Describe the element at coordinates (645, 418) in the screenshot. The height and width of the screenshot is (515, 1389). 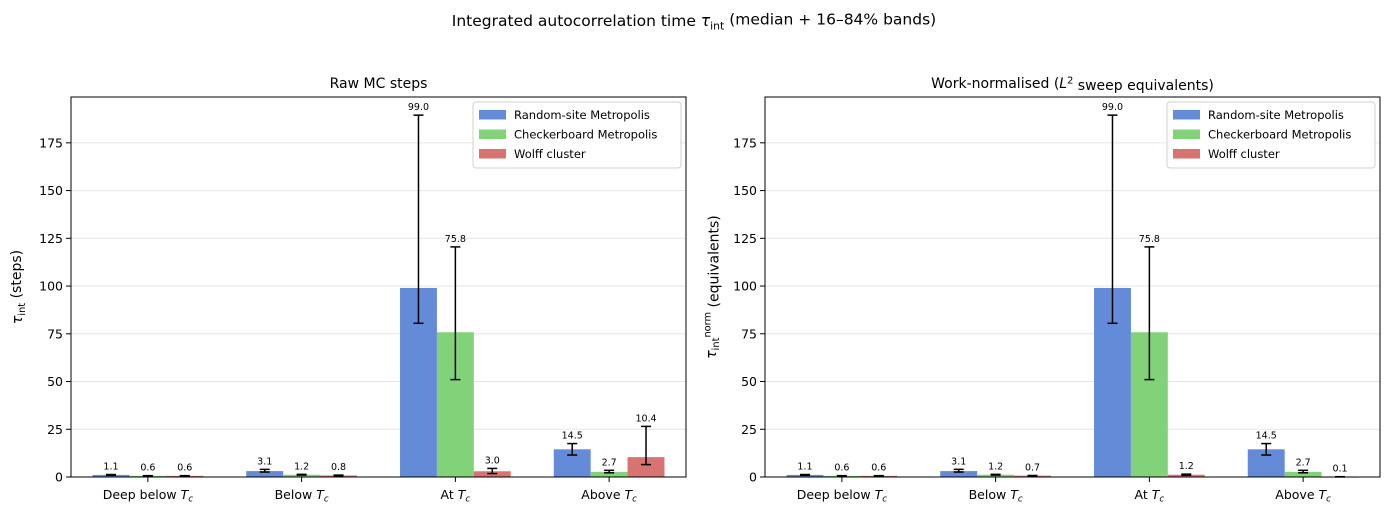
I see `data-label: 10.4` at that location.